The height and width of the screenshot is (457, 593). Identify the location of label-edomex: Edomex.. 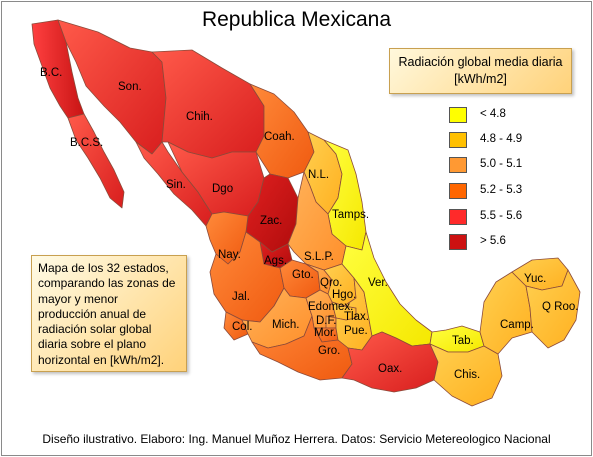
(330, 307).